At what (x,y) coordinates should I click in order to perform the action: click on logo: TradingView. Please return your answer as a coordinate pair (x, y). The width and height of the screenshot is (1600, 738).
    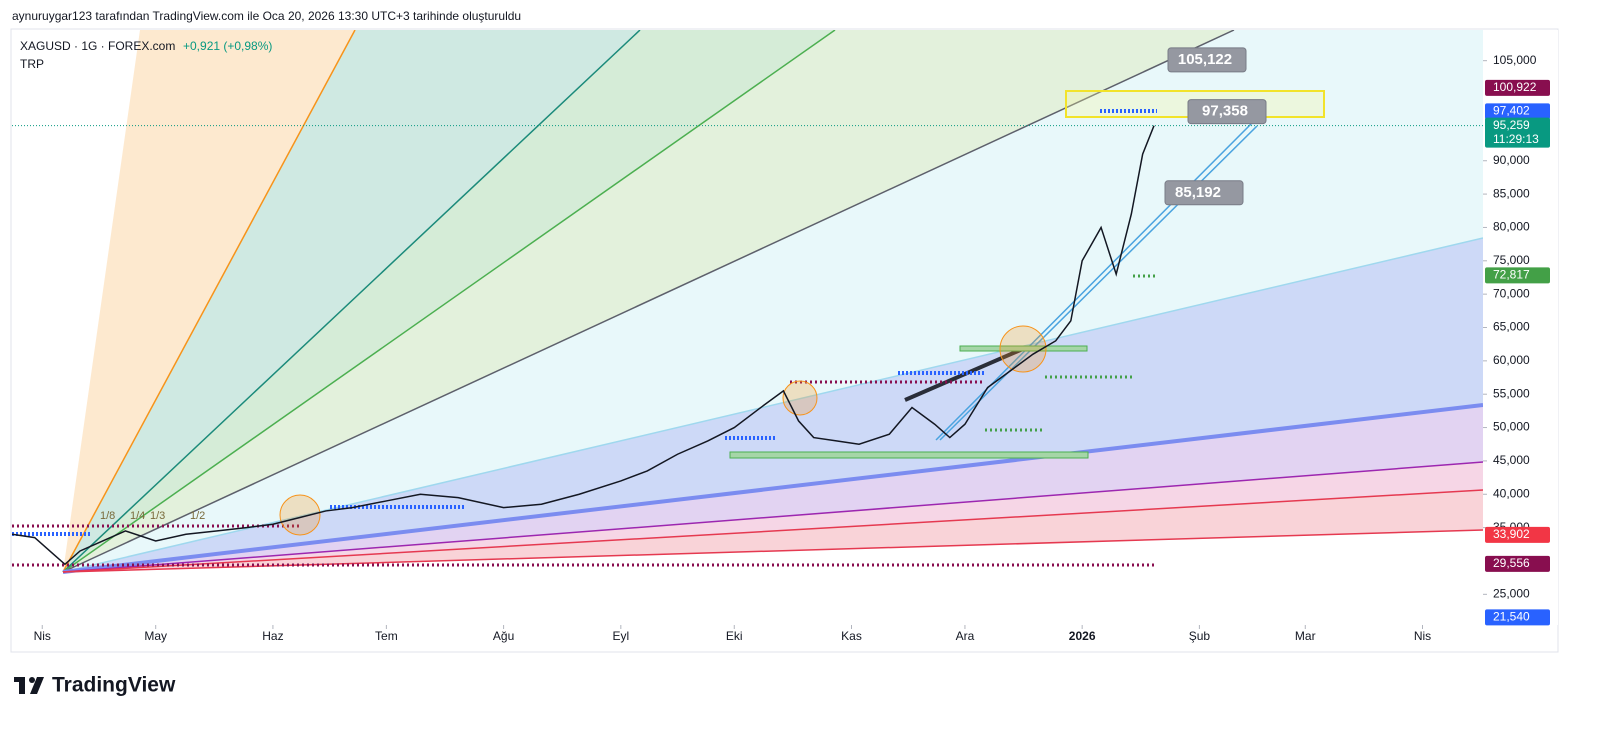
    Looking at the image, I should click on (95, 685).